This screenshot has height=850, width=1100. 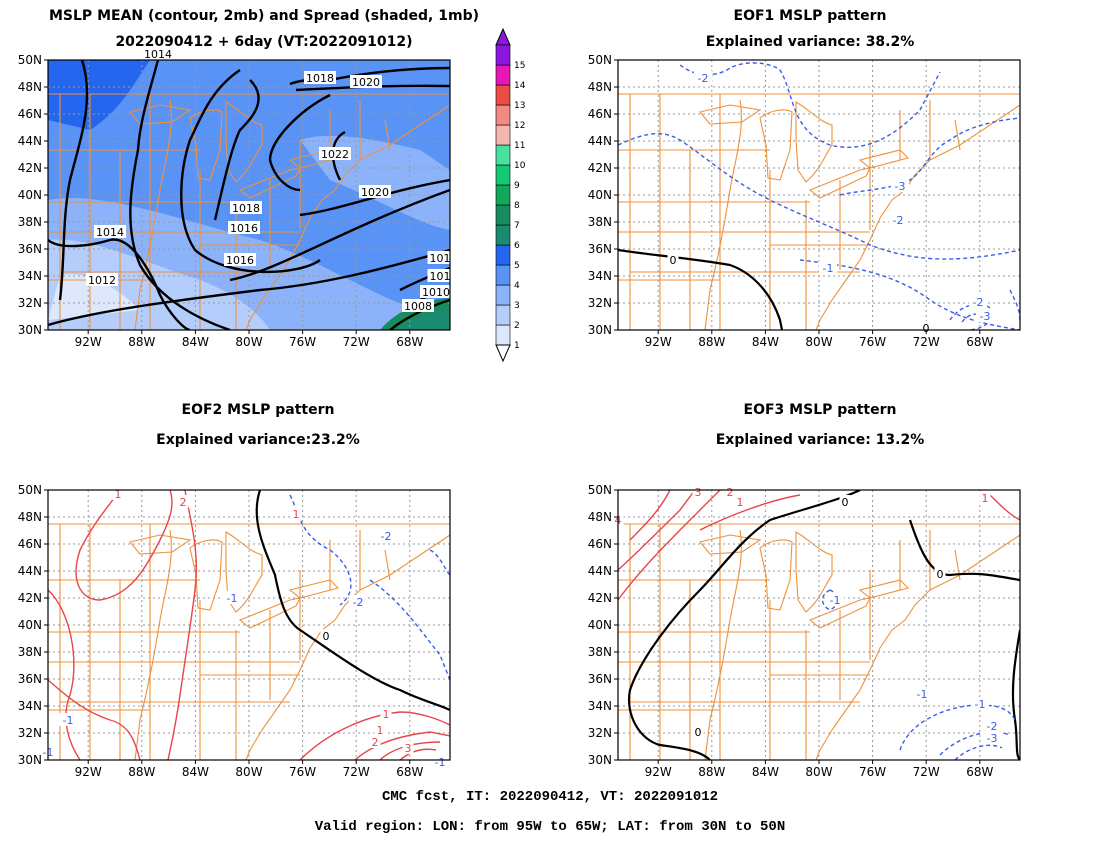 I want to click on colorbar-tick-label: 5, so click(x=517, y=266).